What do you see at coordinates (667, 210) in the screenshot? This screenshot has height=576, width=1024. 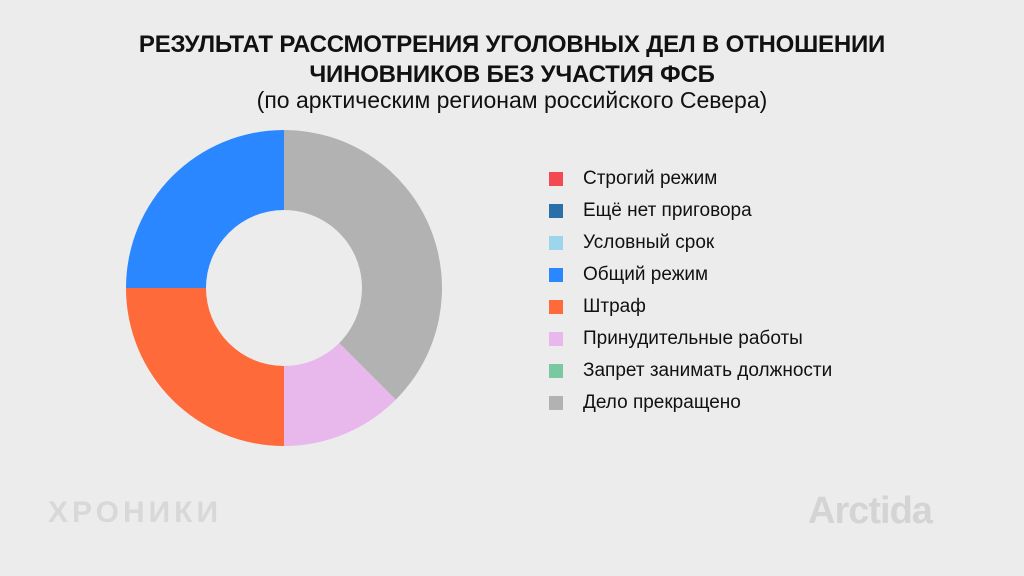 I see `legend-label: Ещё нет приговора` at bounding box center [667, 210].